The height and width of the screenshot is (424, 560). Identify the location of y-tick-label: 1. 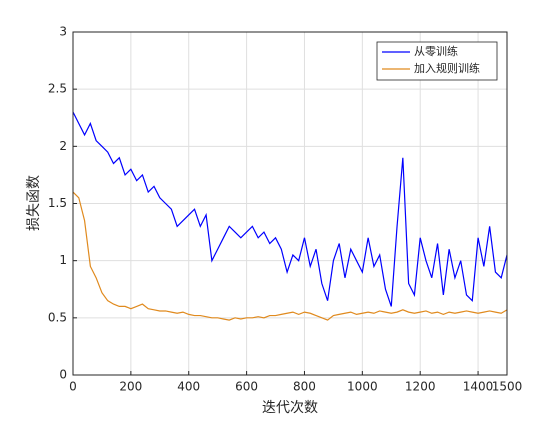
(63, 260).